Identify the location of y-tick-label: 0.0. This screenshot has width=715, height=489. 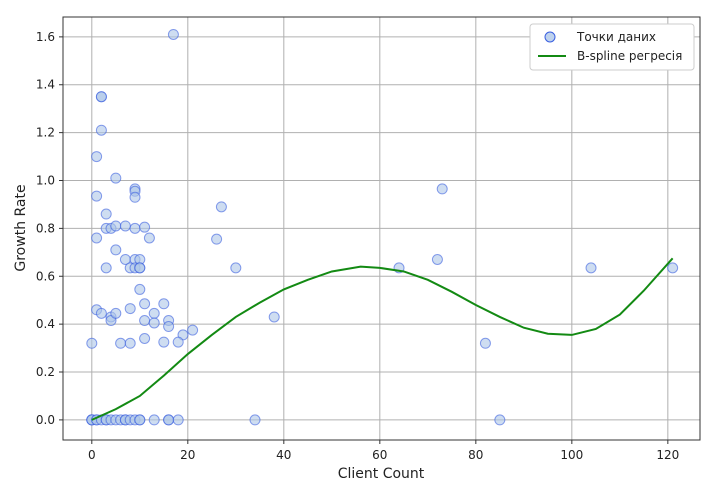
(45, 420).